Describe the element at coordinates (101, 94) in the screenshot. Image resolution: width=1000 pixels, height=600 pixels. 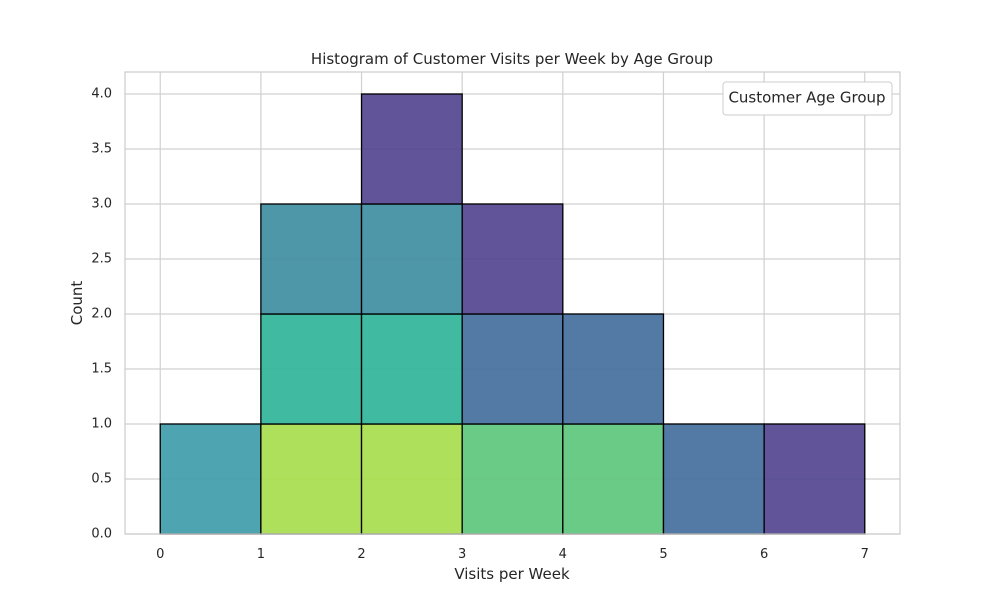
I see `y-tick-label: 4.0` at that location.